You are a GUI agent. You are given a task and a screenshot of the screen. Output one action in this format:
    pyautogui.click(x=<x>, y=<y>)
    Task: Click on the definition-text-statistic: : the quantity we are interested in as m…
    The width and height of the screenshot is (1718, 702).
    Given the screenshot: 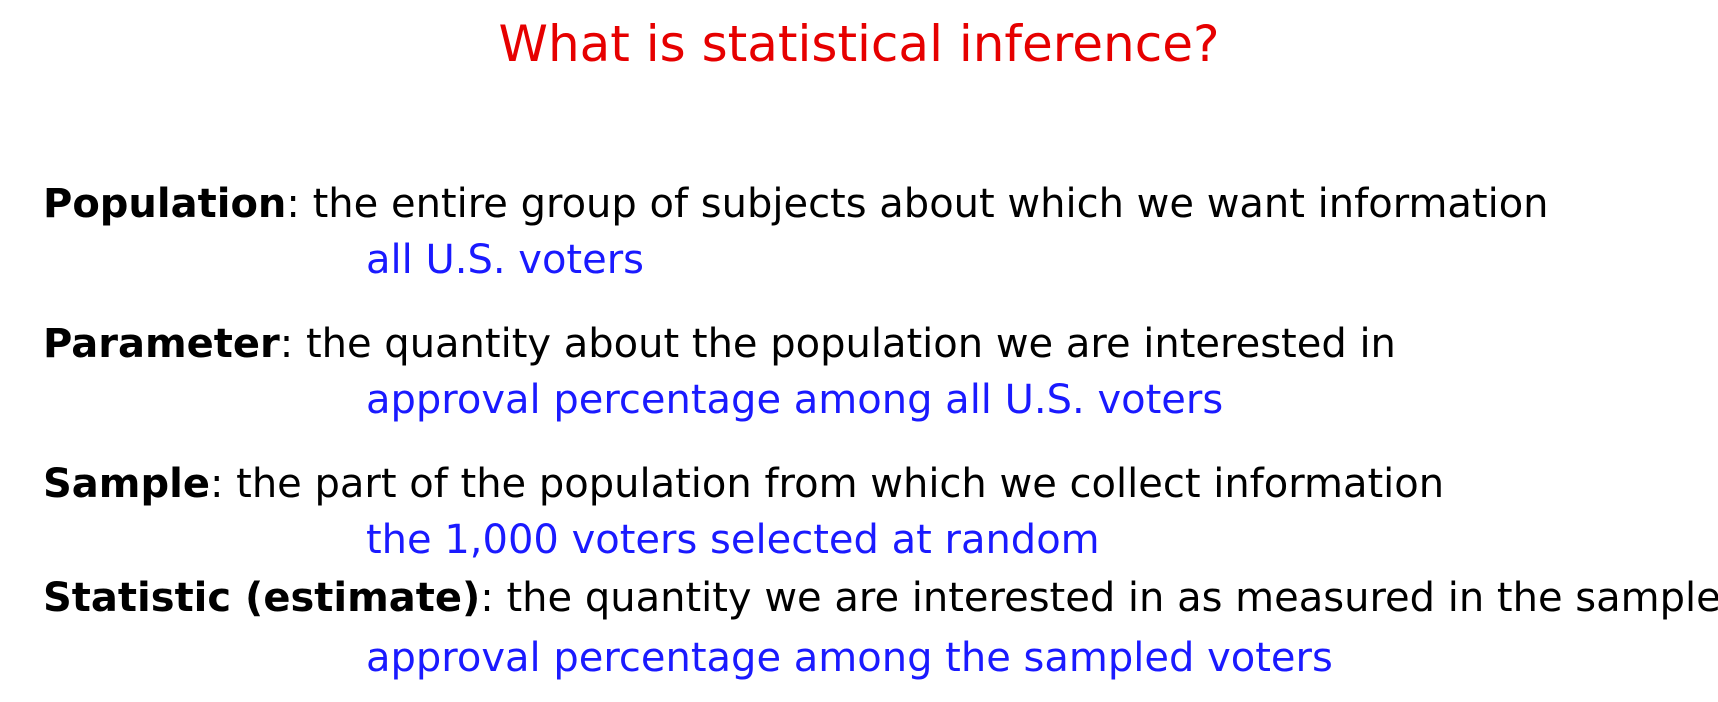 What is the action you would take?
    pyautogui.click(x=1099, y=598)
    